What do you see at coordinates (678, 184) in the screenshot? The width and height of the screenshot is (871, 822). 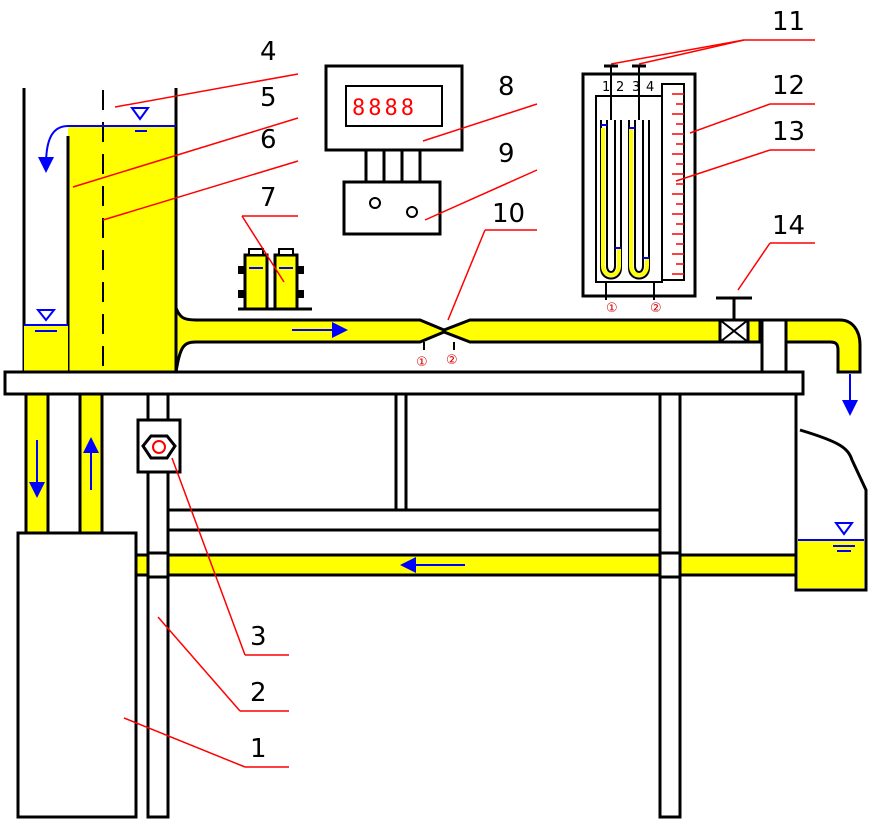 I see `scale-ticks` at bounding box center [678, 184].